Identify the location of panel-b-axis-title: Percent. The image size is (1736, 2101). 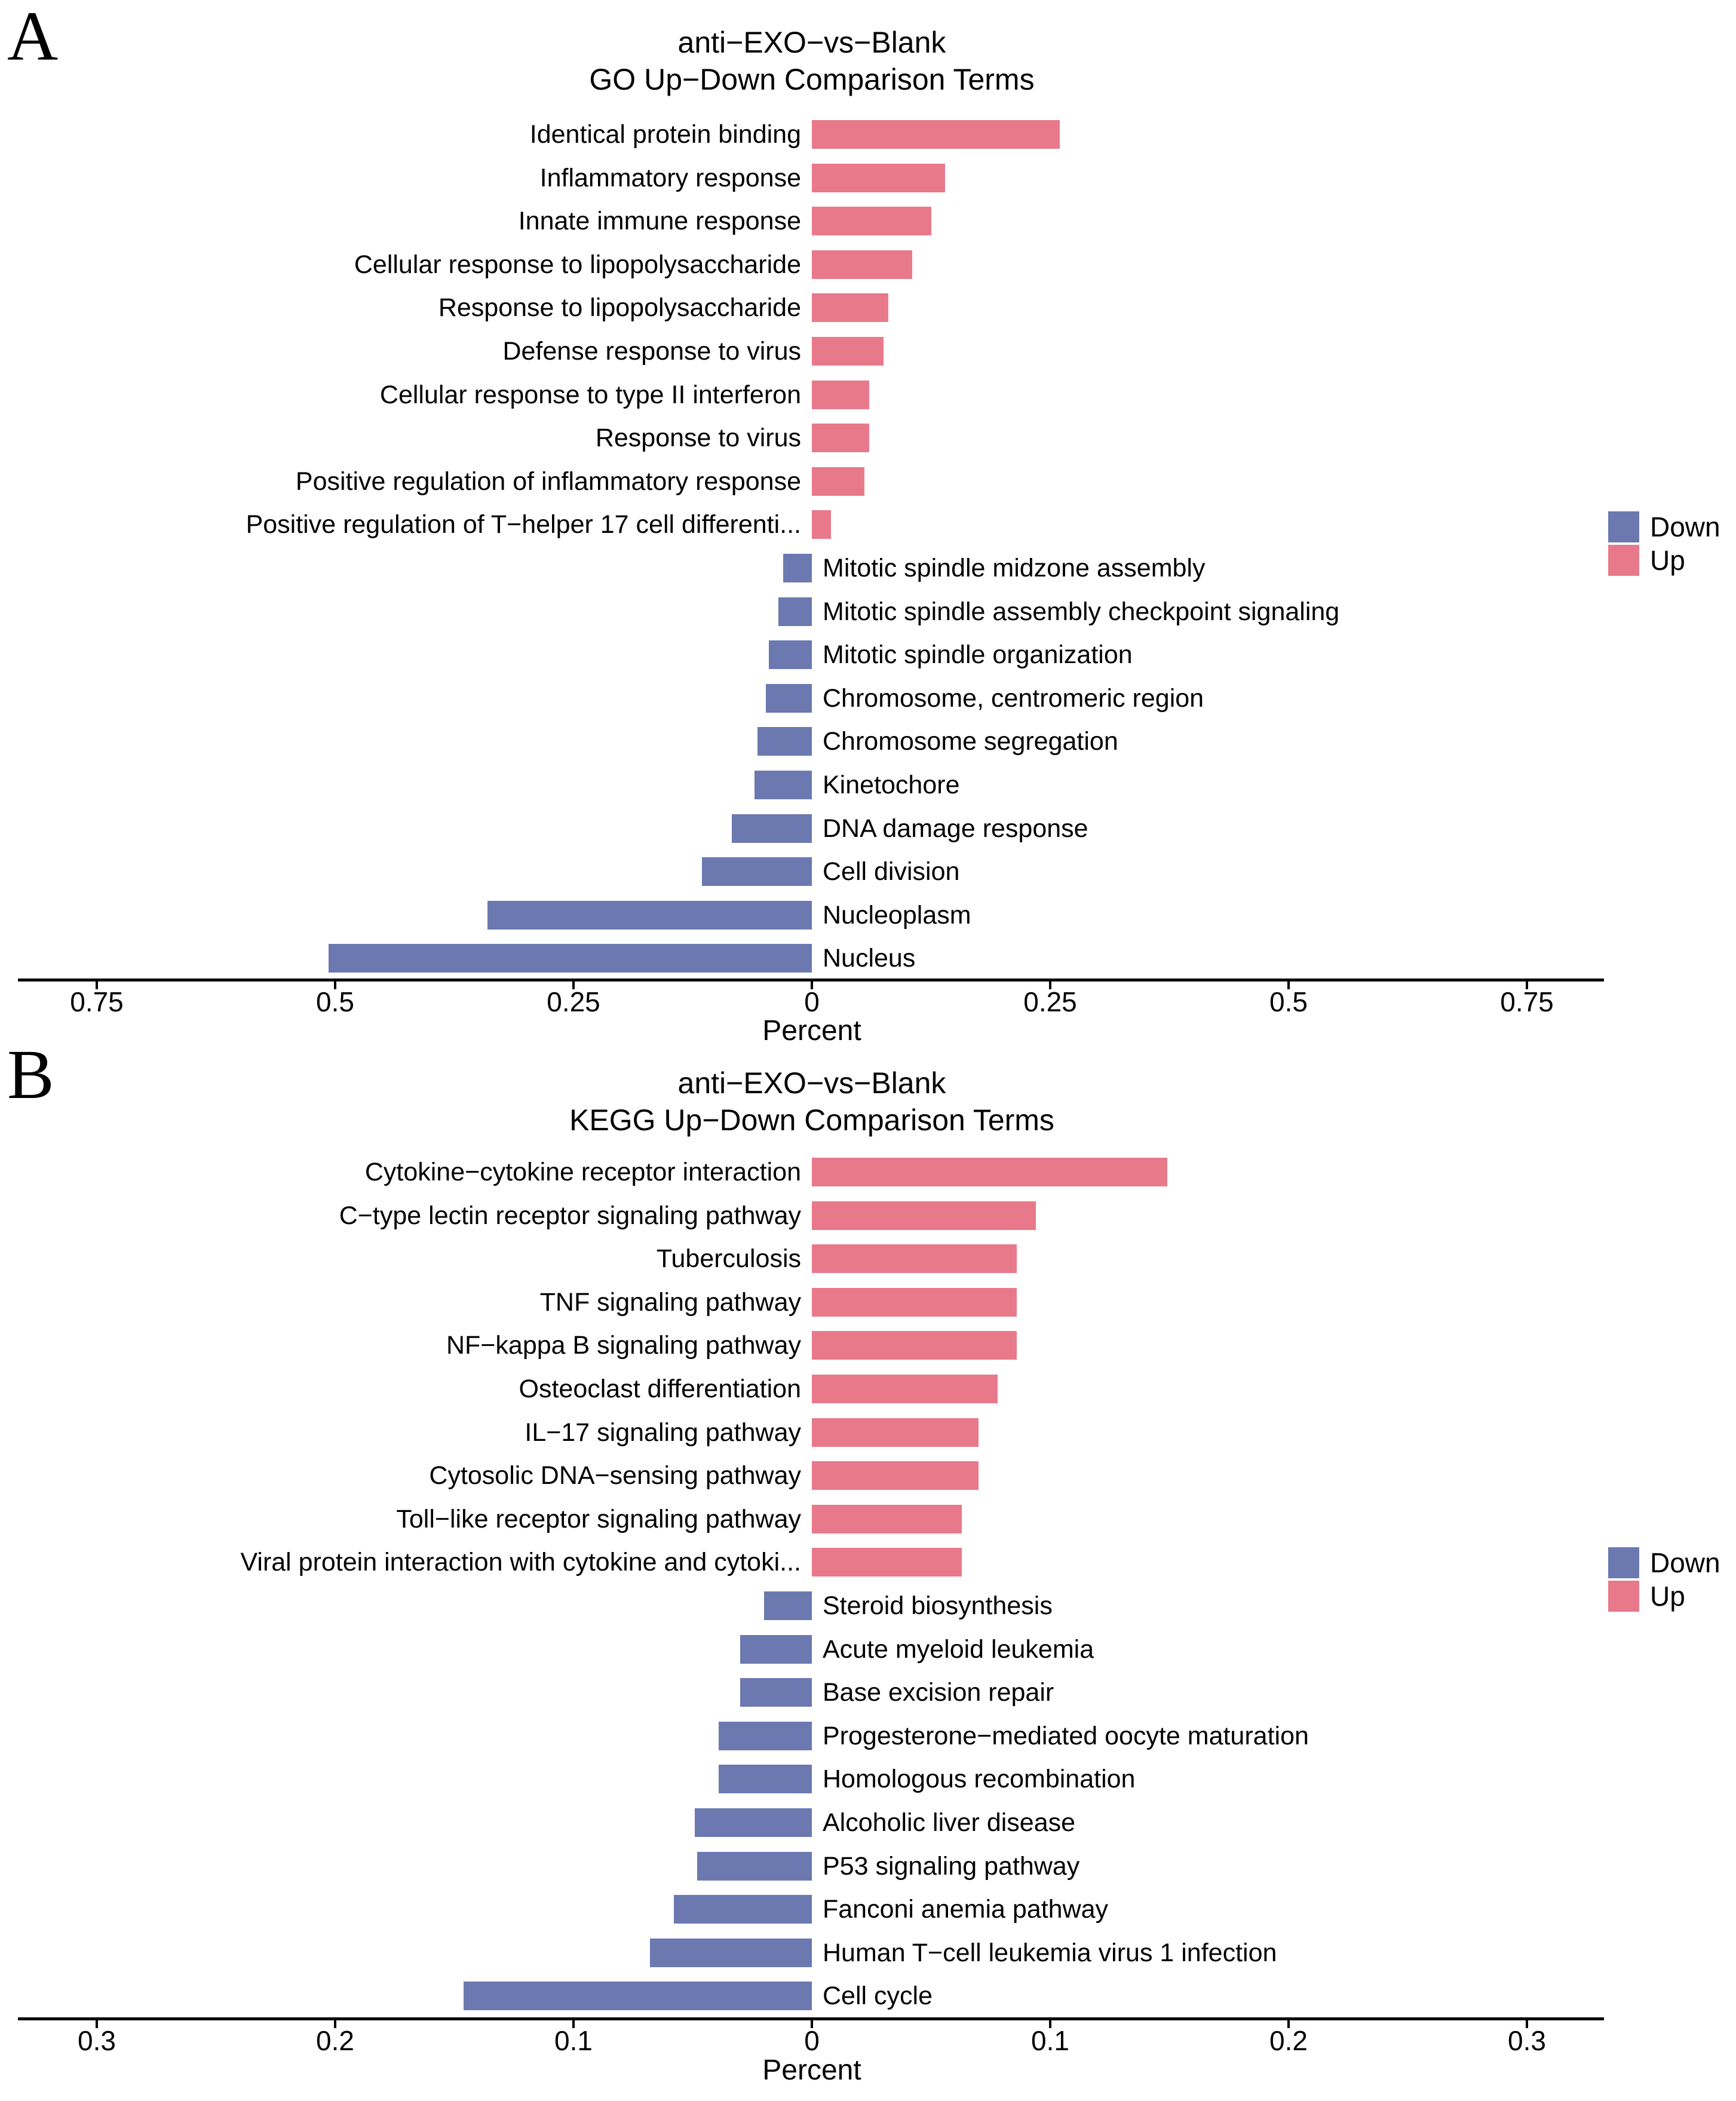
(811, 2070).